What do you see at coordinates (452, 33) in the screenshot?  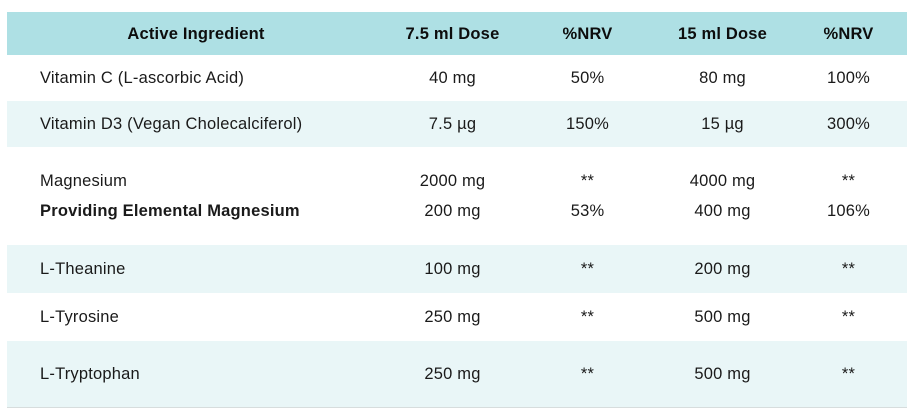 I see `column-header-7-5ml-dose: 7.5 ml Dose` at bounding box center [452, 33].